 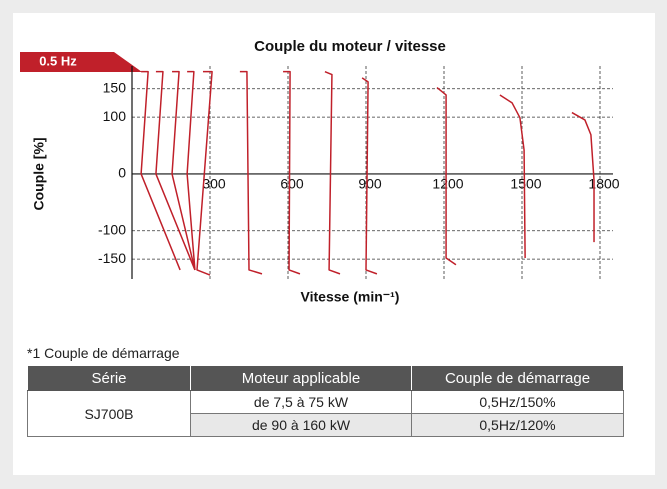 What do you see at coordinates (301, 402) in the screenshot?
I see `cell: de 7,5 à 75 kW` at bounding box center [301, 402].